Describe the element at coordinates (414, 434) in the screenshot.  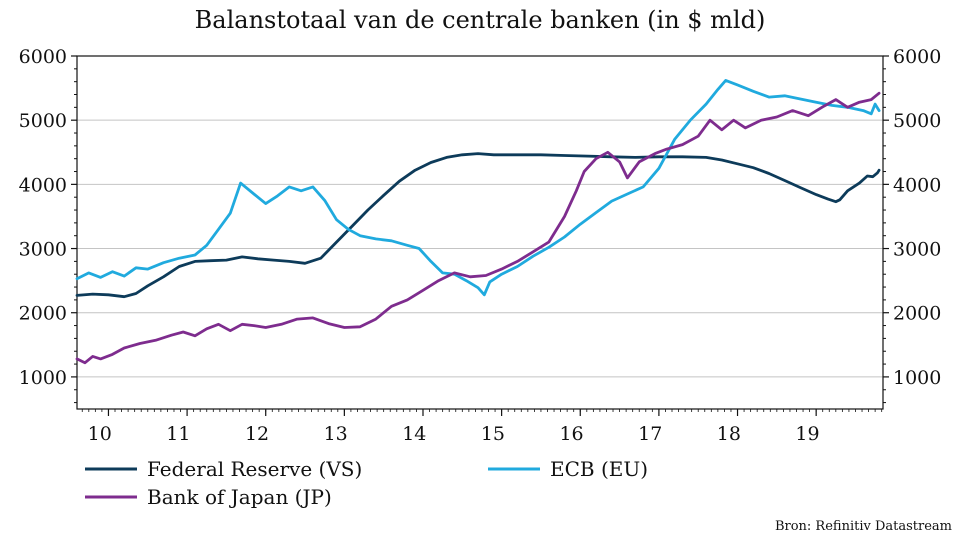
I see `x-tick-label: 14` at that location.